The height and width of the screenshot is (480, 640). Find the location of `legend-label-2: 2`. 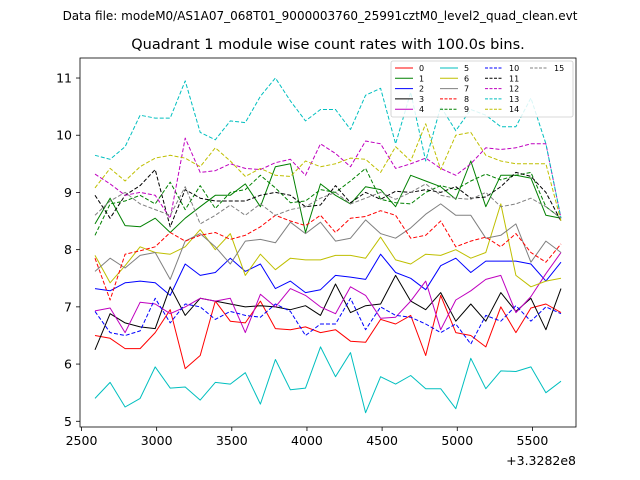

legend-label-2: 2 is located at coordinates (421, 89).